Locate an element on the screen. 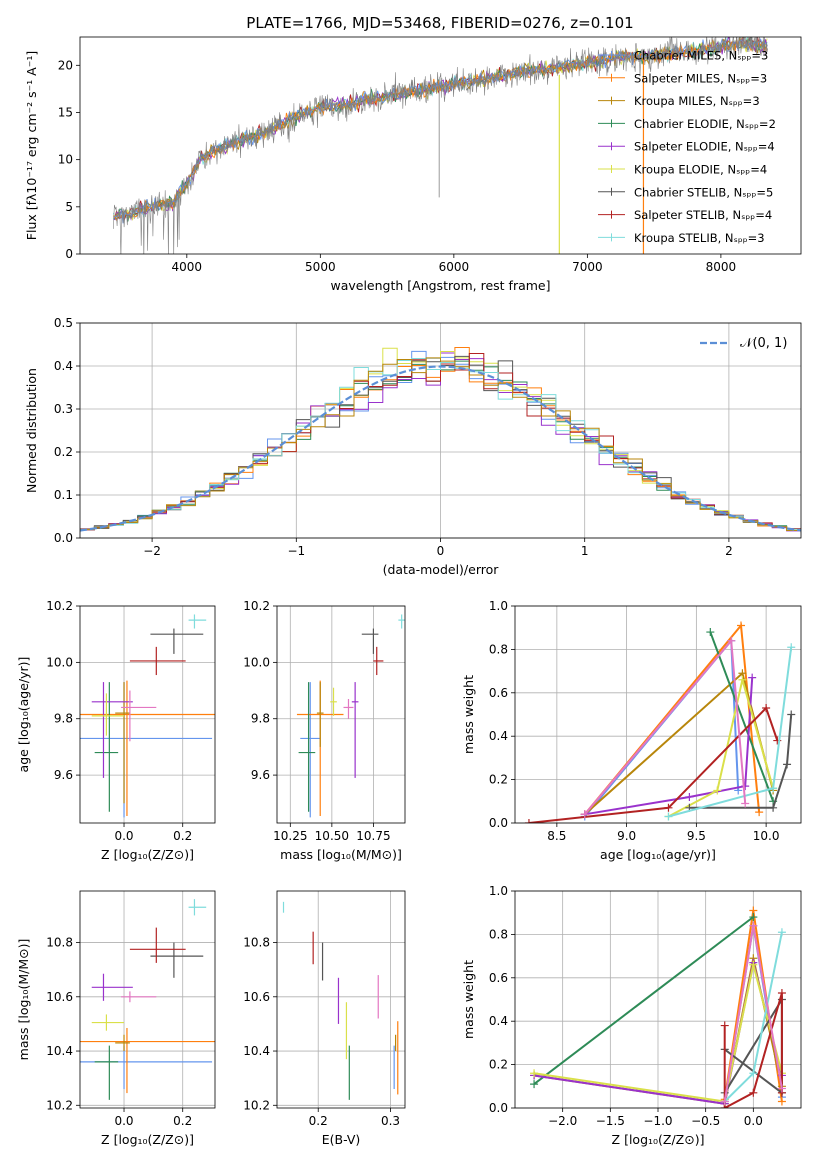 The image size is (819, 1170). weight_vs_age-frame is located at coordinates (658, 714).